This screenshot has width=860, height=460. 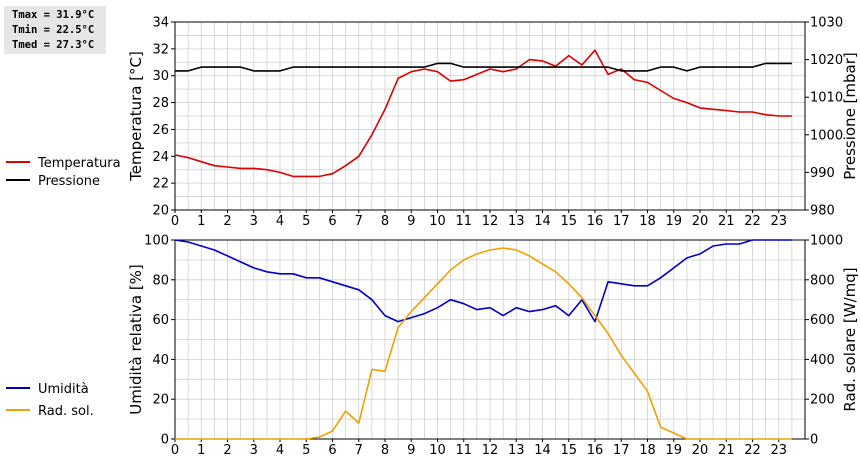 What do you see at coordinates (53, 45) in the screenshot?
I see `tmed-label: Tmed = 27.3°C` at bounding box center [53, 45].